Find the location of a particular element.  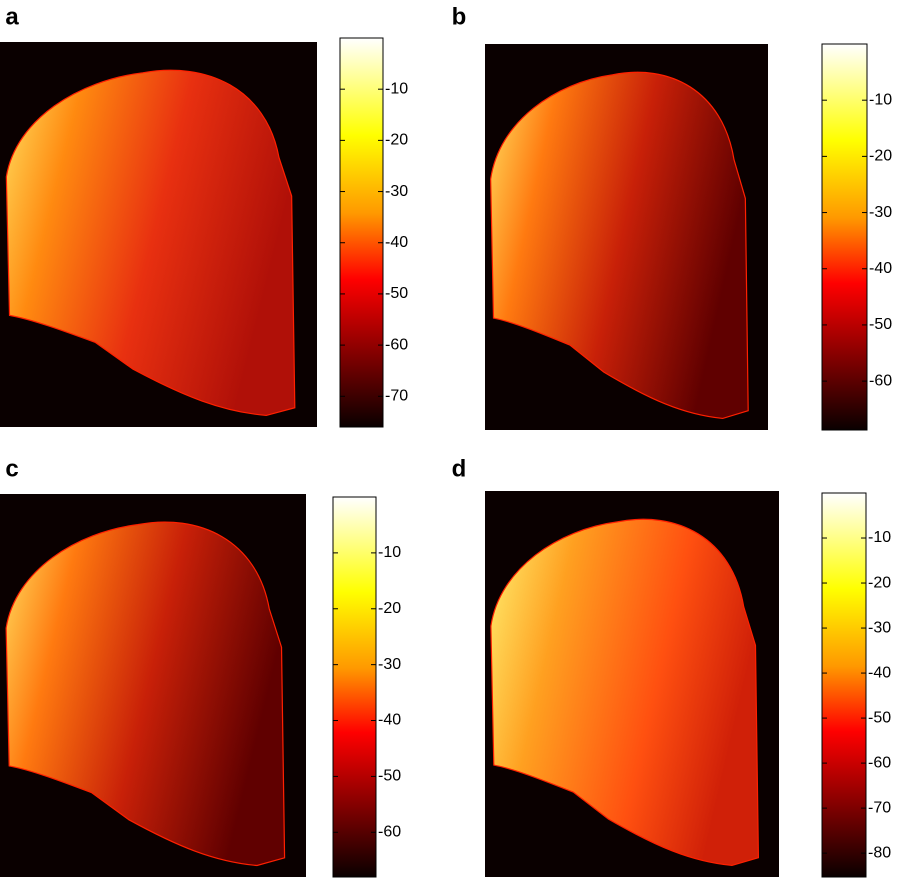

panel-label: c is located at coordinates (11, 468).